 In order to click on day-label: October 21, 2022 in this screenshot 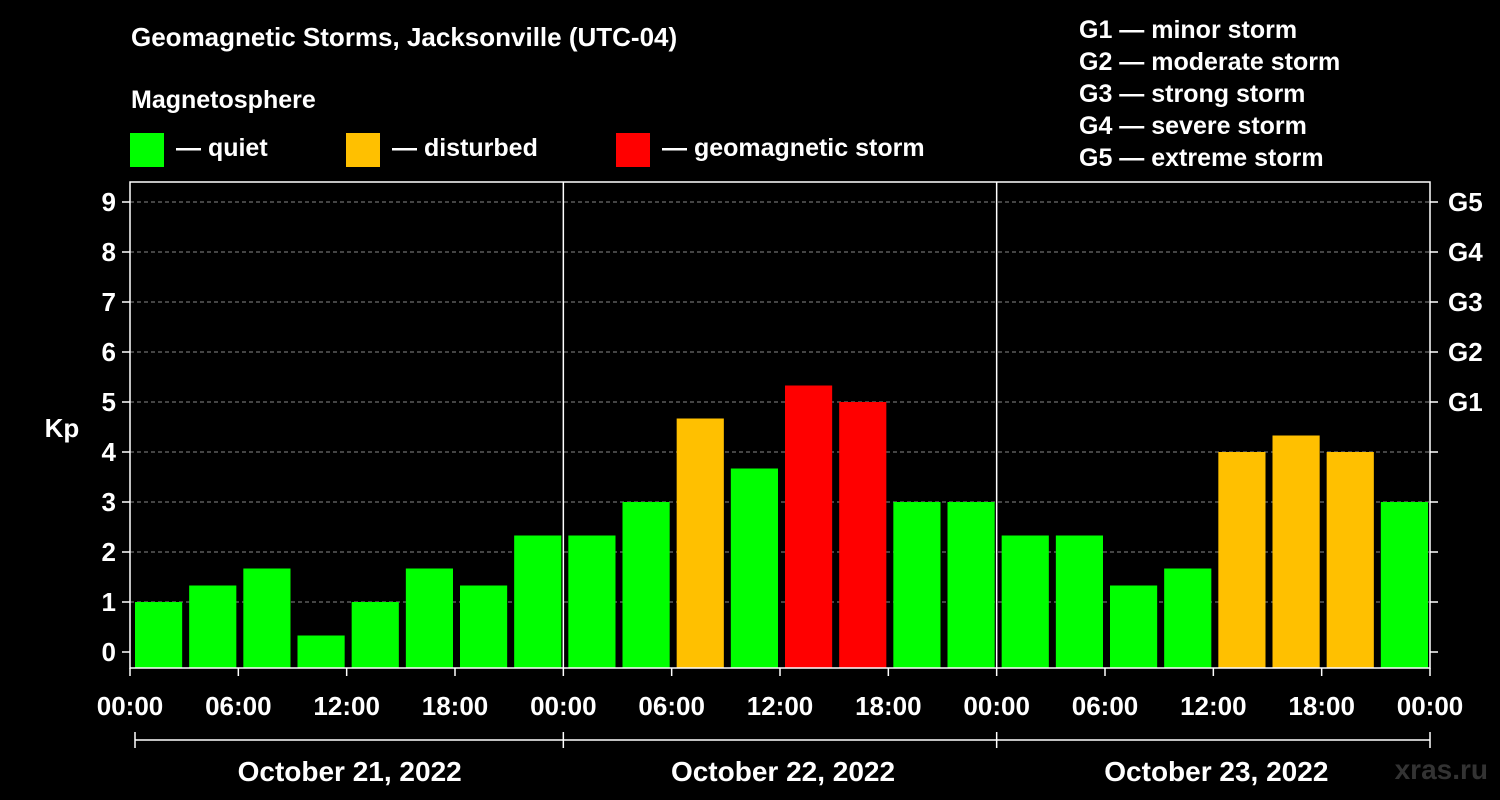, I will do `click(350, 771)`.